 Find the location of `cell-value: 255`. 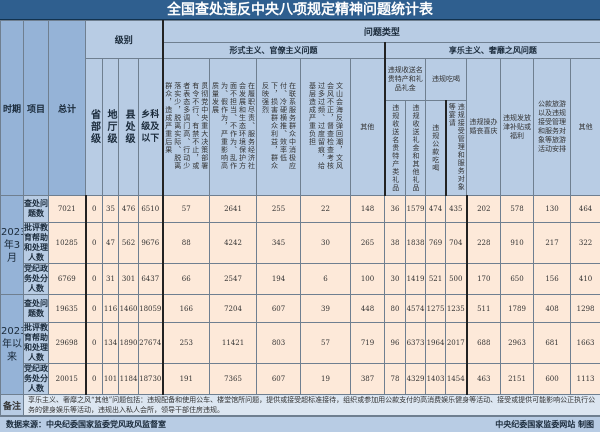

cell-value: 255 is located at coordinates (279, 209).